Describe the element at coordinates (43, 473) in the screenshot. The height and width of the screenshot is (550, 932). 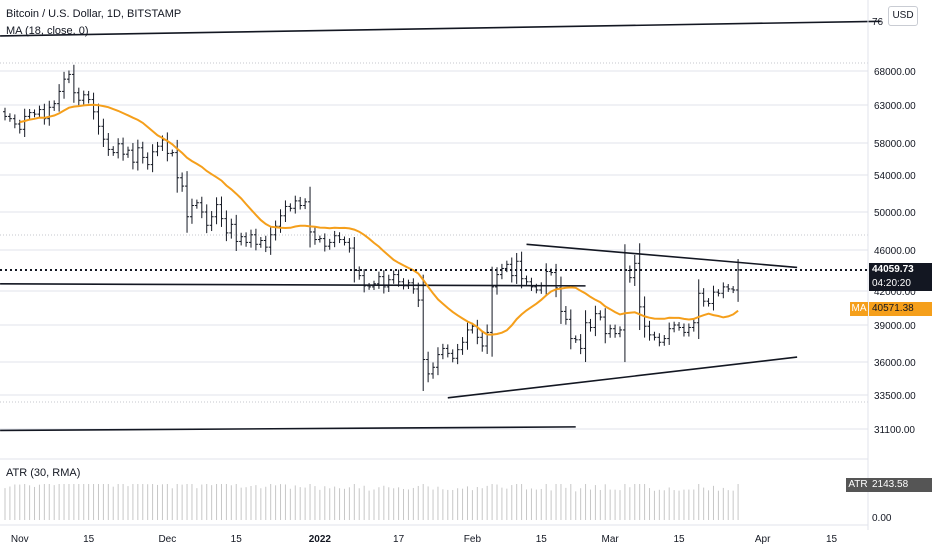
I see `atr-indicator-label: ATR (30, RMA)` at that location.